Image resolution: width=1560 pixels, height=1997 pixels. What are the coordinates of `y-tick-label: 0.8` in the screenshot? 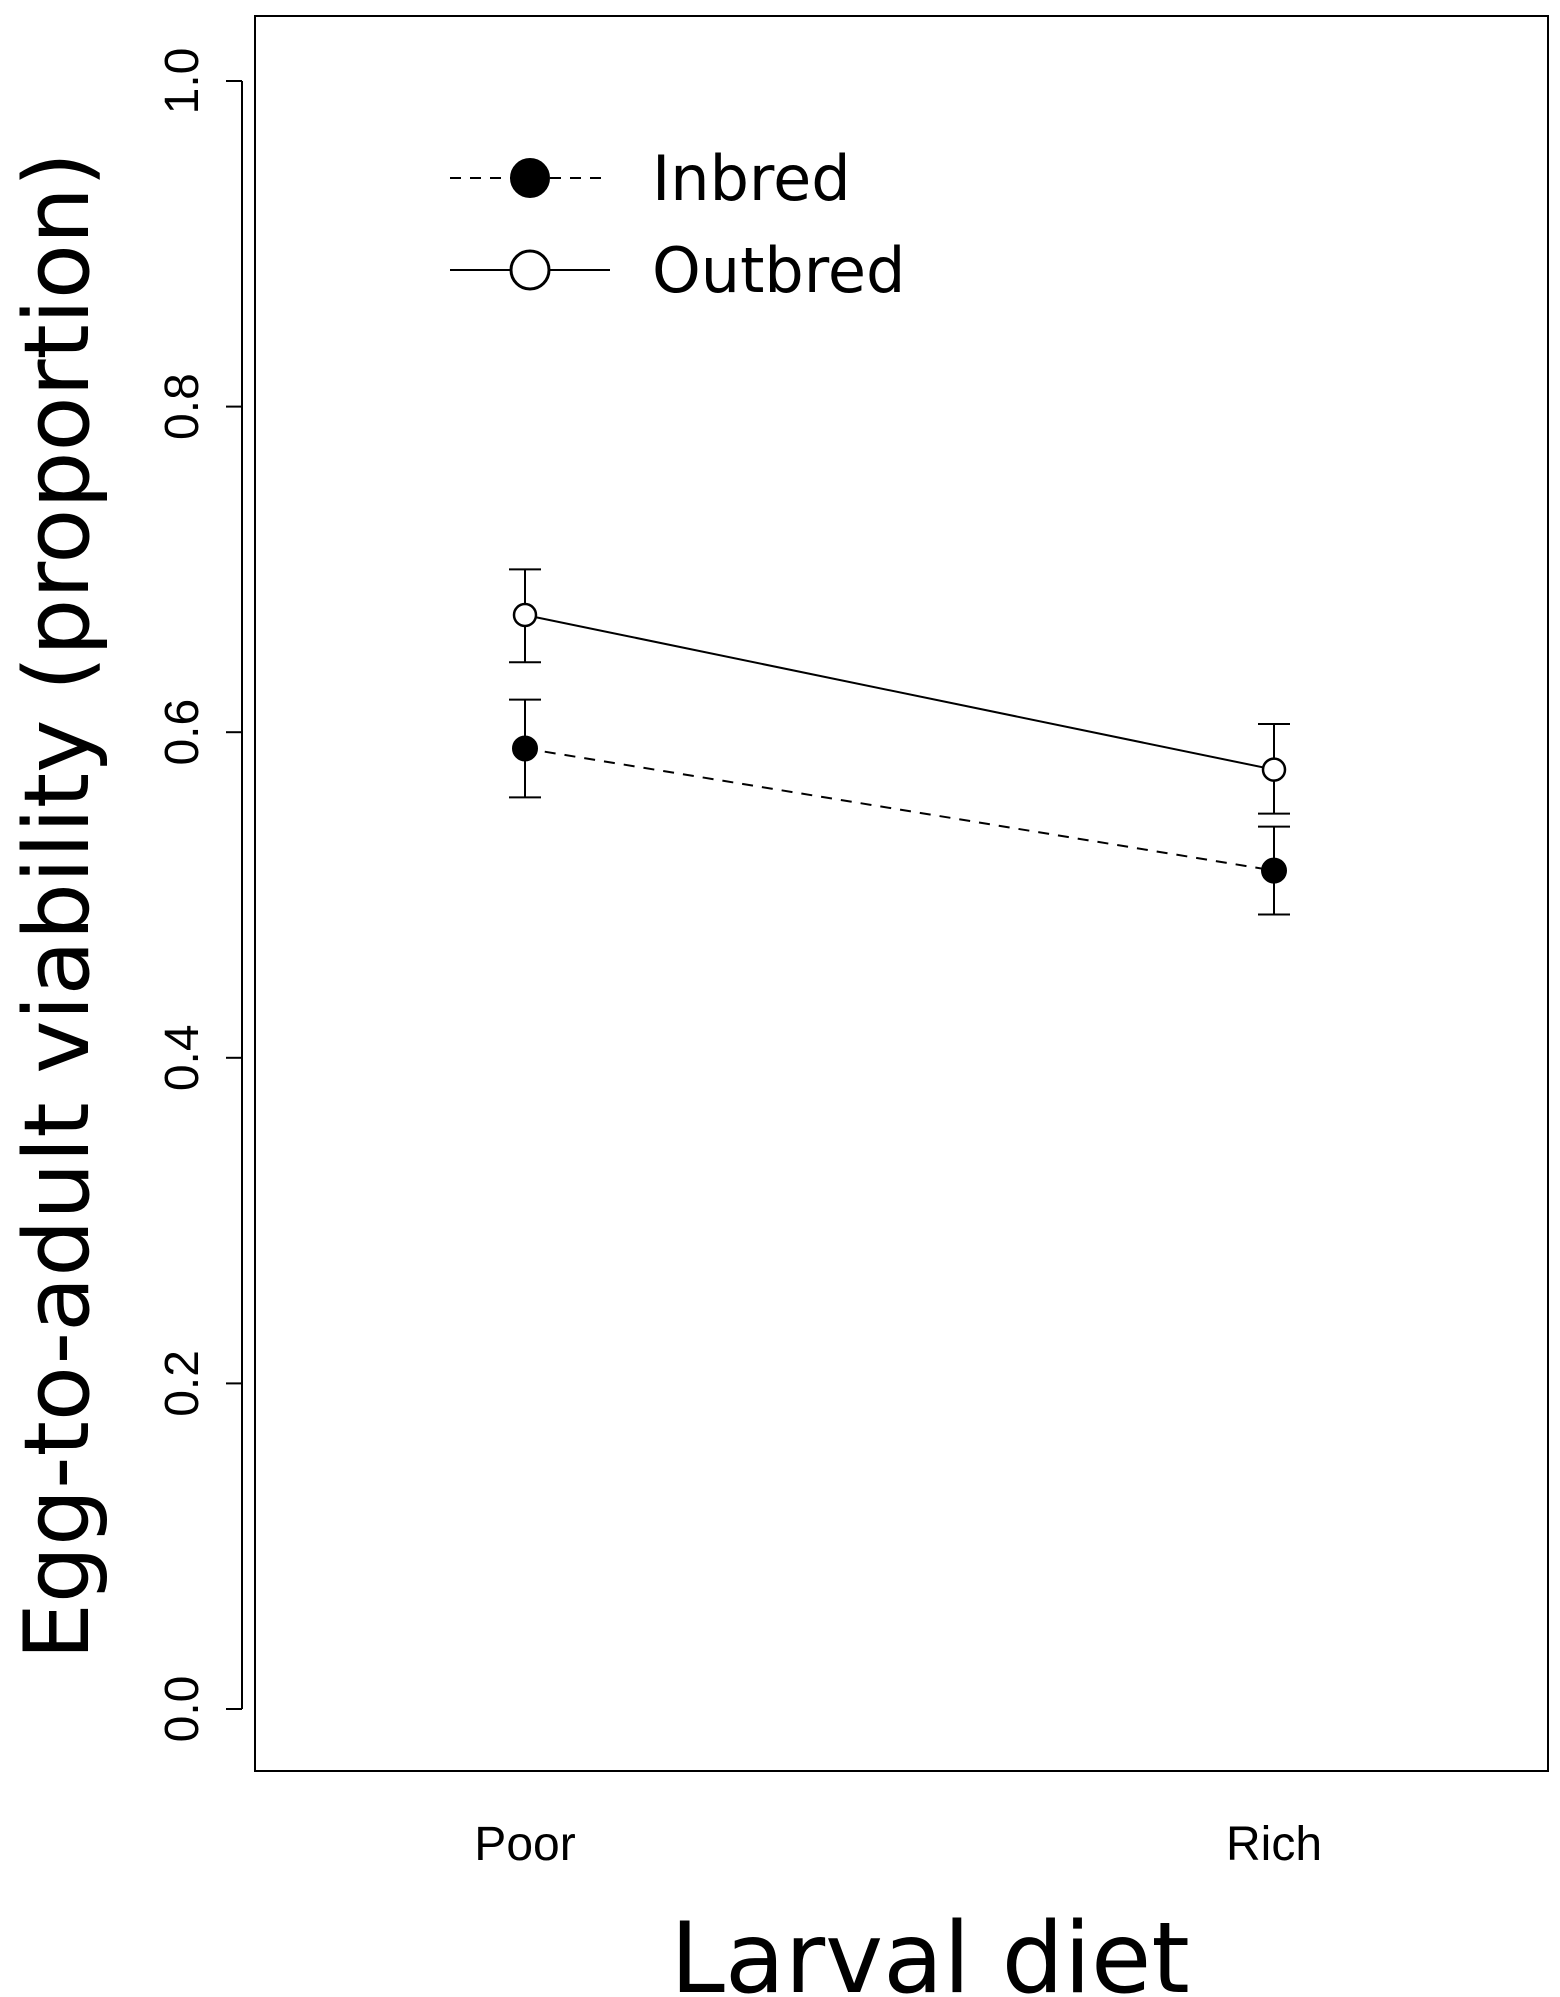 It's located at (182, 406).